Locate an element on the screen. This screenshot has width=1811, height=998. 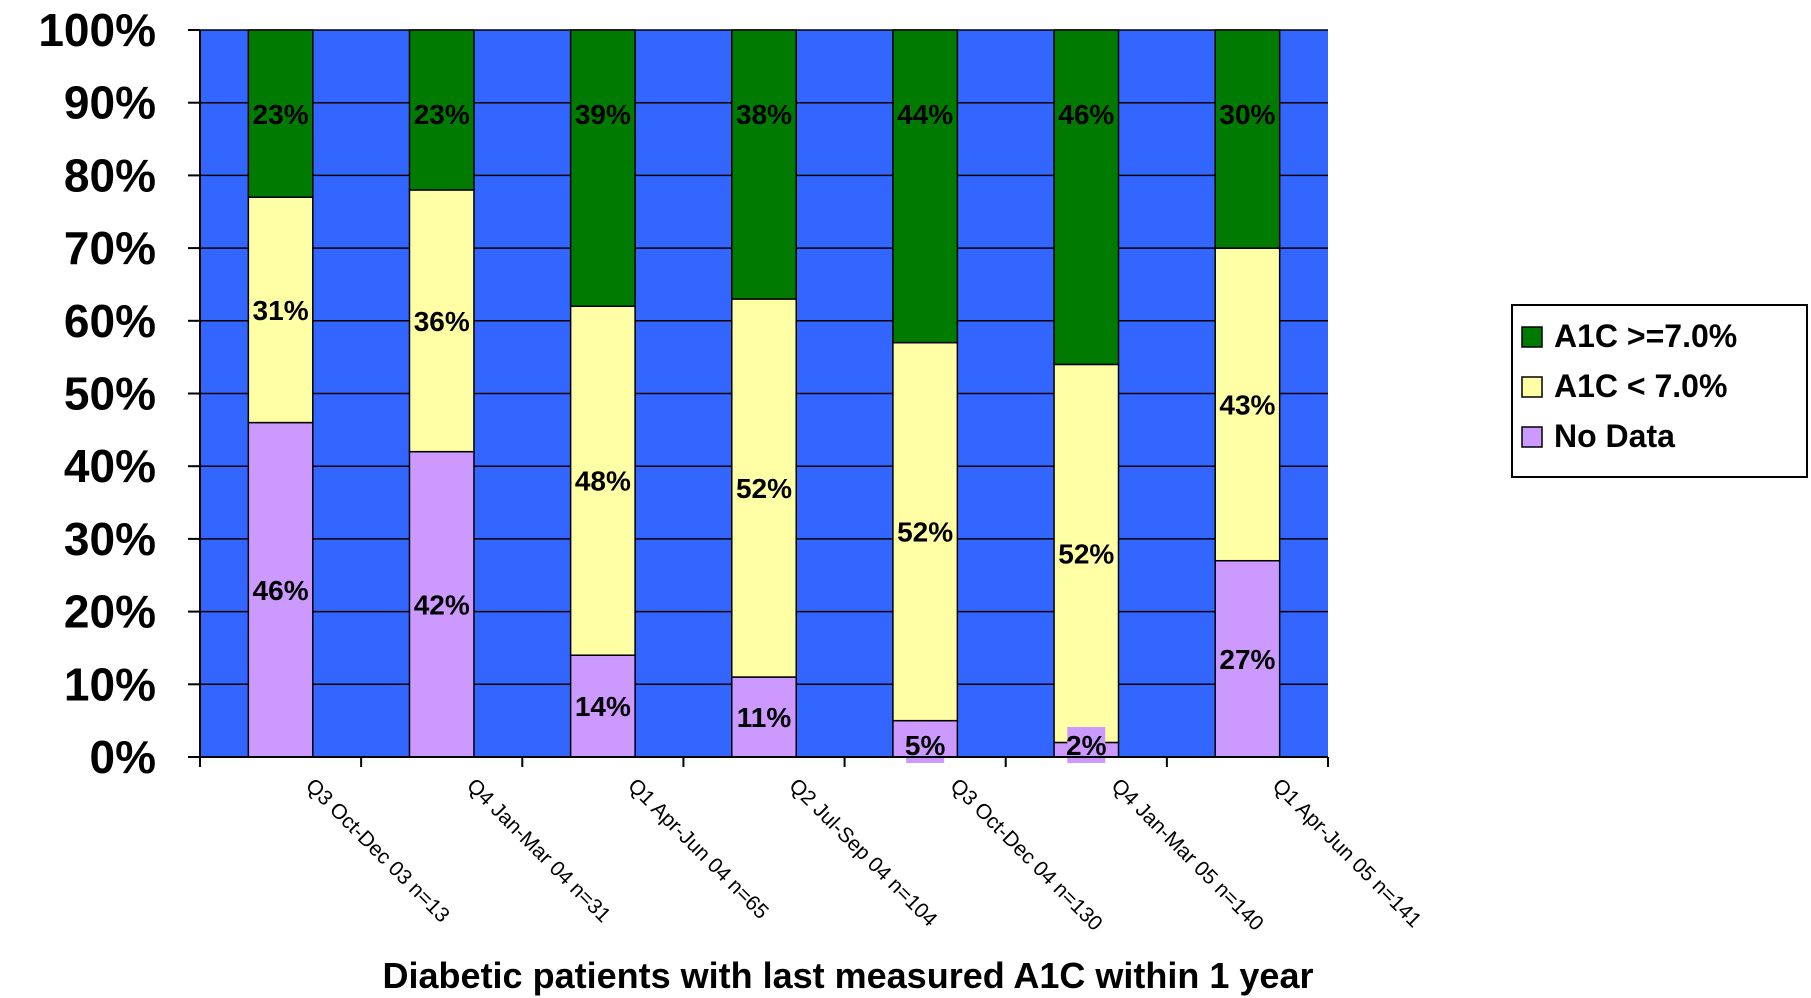
x-tick-label: Q3 Oct-Dec 03 n=13 is located at coordinates (377, 850).